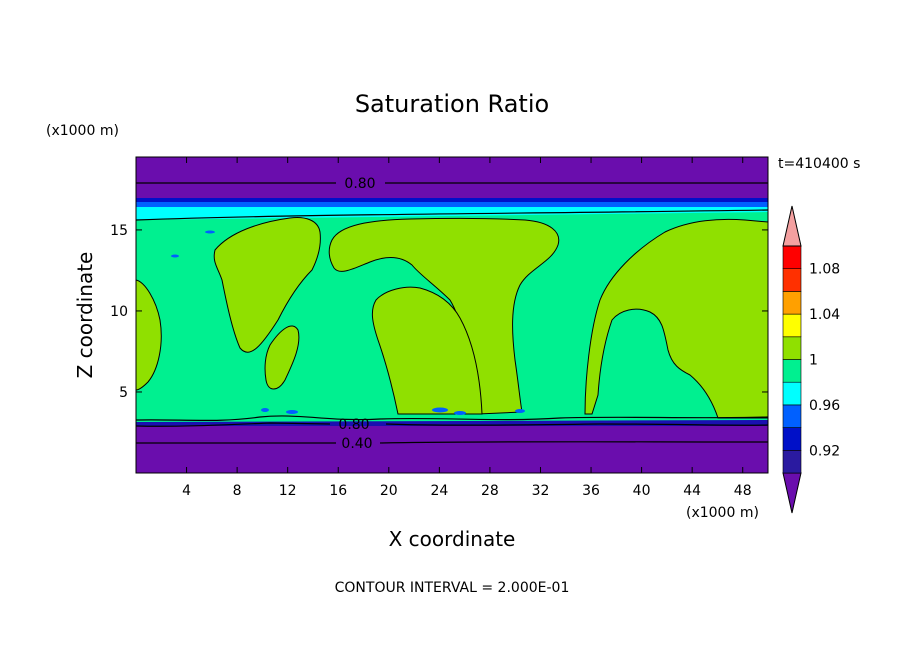 This screenshot has height=654, width=904. Describe the element at coordinates (356, 314) in the screenshot. I see `contour-labels: 0.80 0.80 0.40` at that location.